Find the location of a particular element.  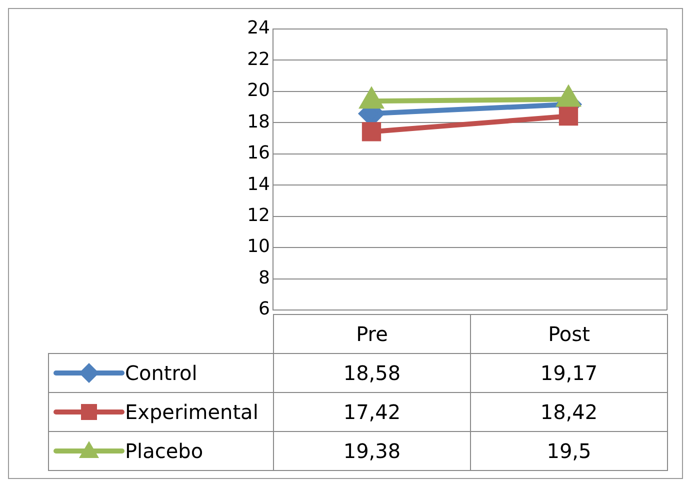

data-label: 19,17 is located at coordinates (569, 373).